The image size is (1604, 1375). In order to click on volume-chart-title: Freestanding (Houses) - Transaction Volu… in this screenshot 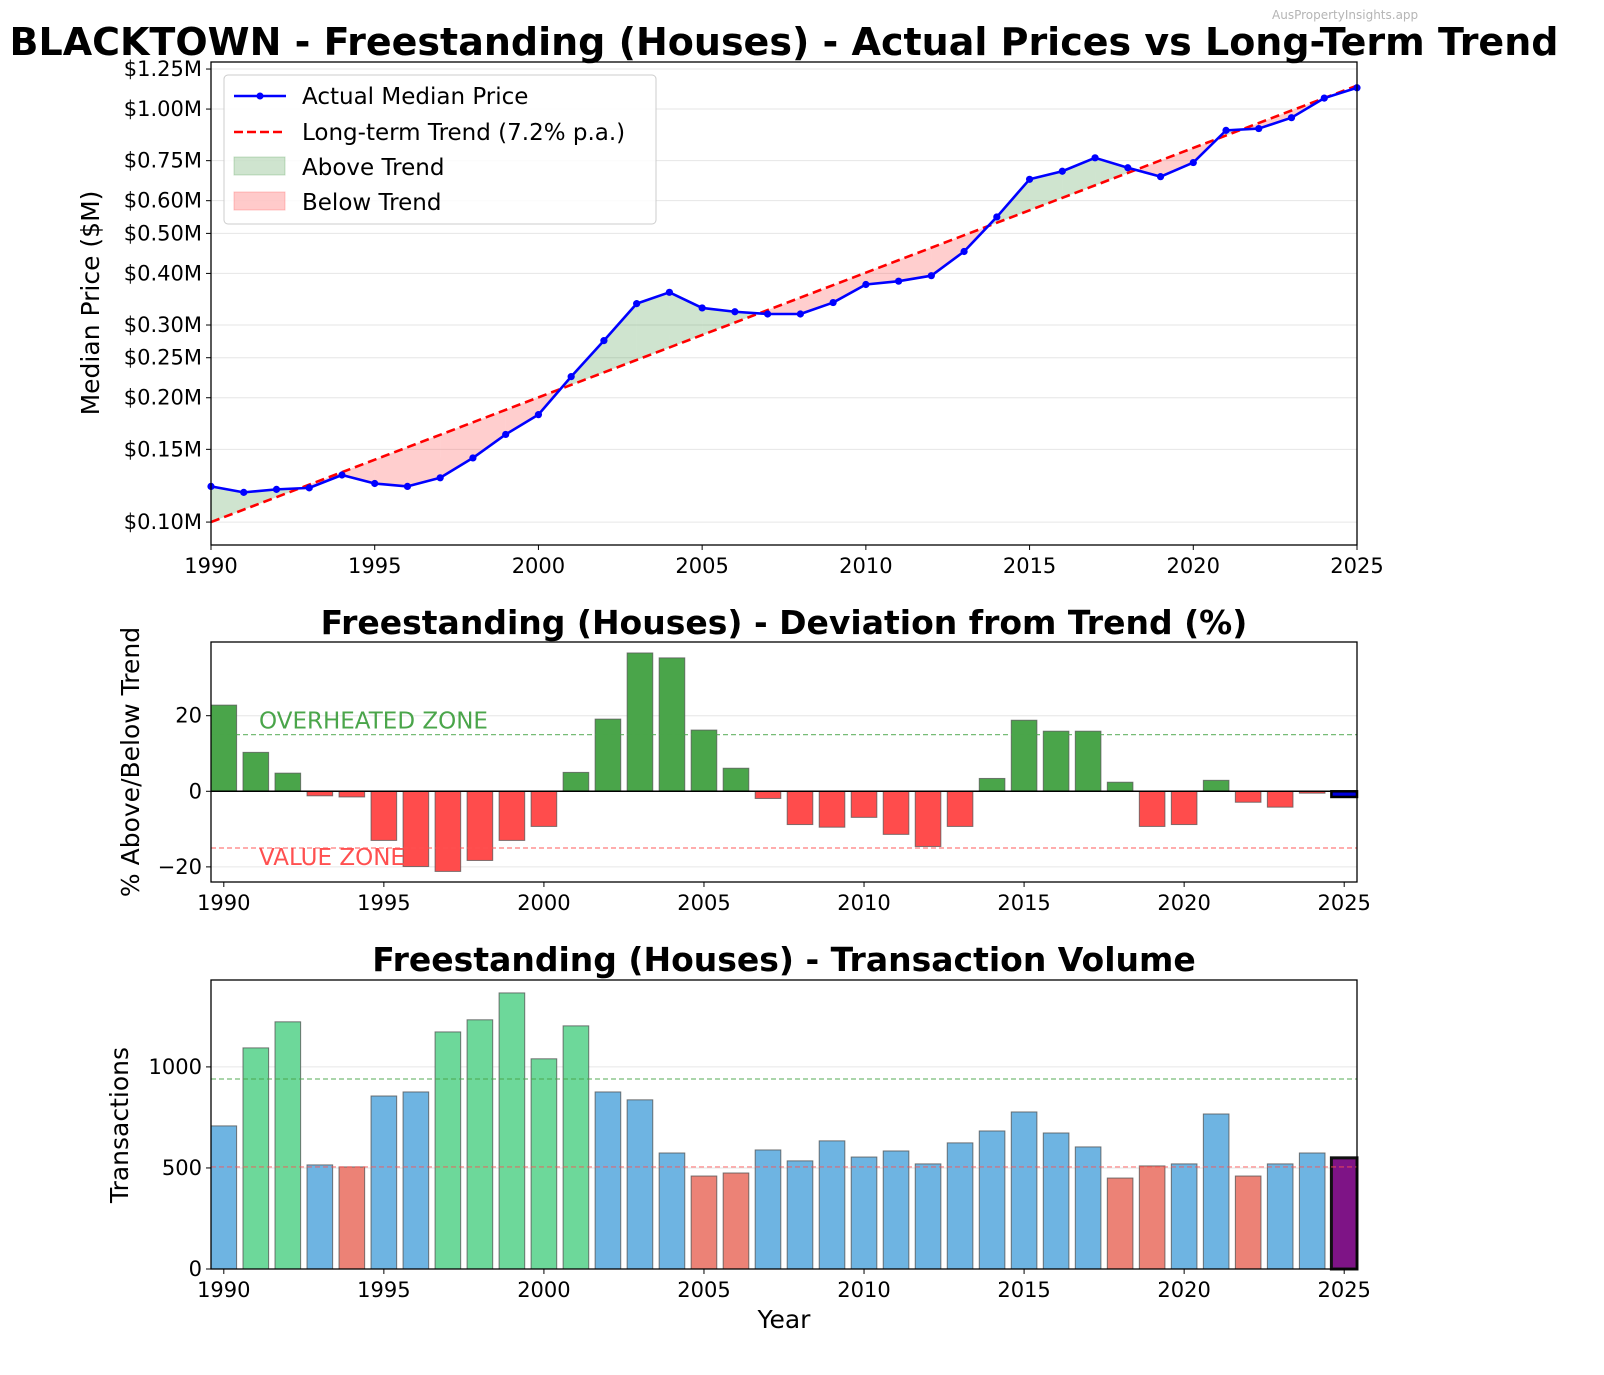, I will do `click(784, 959)`.